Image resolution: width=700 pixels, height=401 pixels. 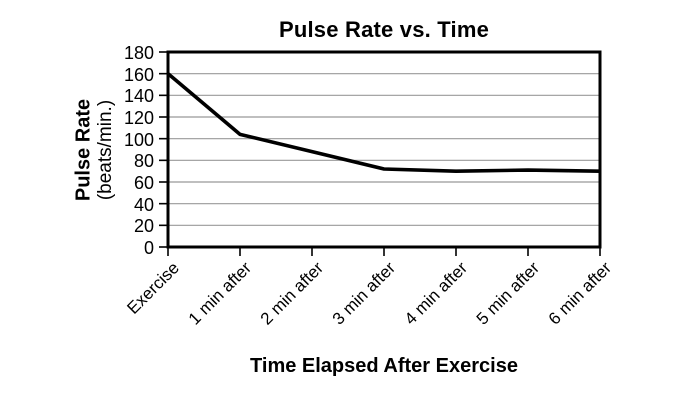 What do you see at coordinates (384, 29) in the screenshot?
I see `chart-title: Pulse Rate vs. Time` at bounding box center [384, 29].